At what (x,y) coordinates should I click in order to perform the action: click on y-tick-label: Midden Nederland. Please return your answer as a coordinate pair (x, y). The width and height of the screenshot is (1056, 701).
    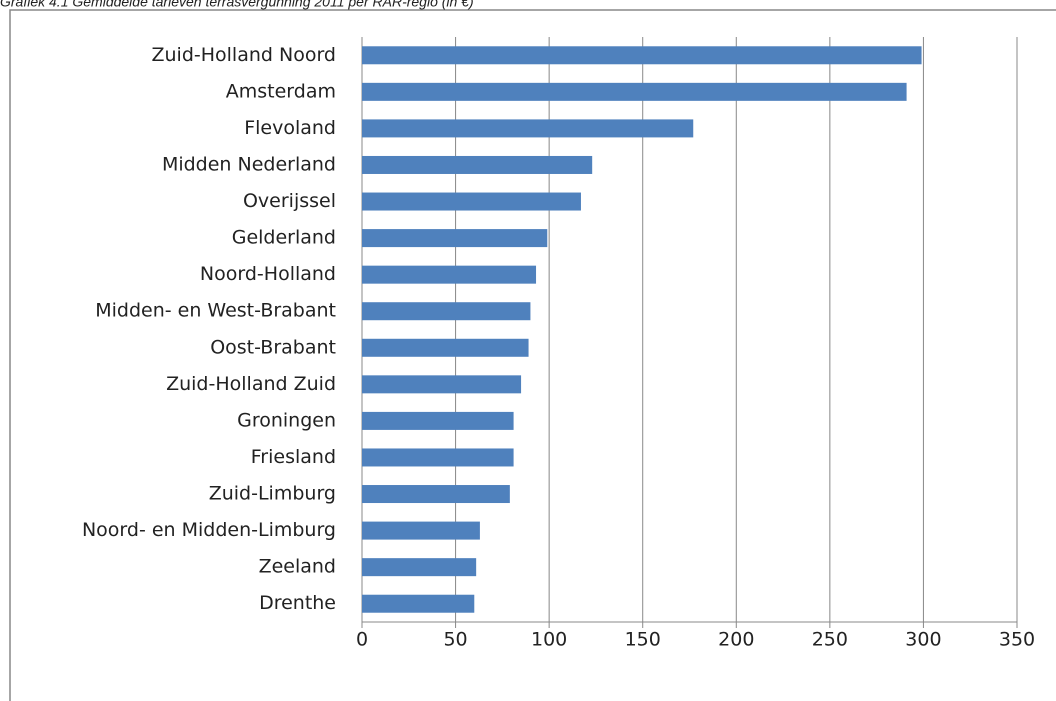
    Looking at the image, I should click on (249, 164).